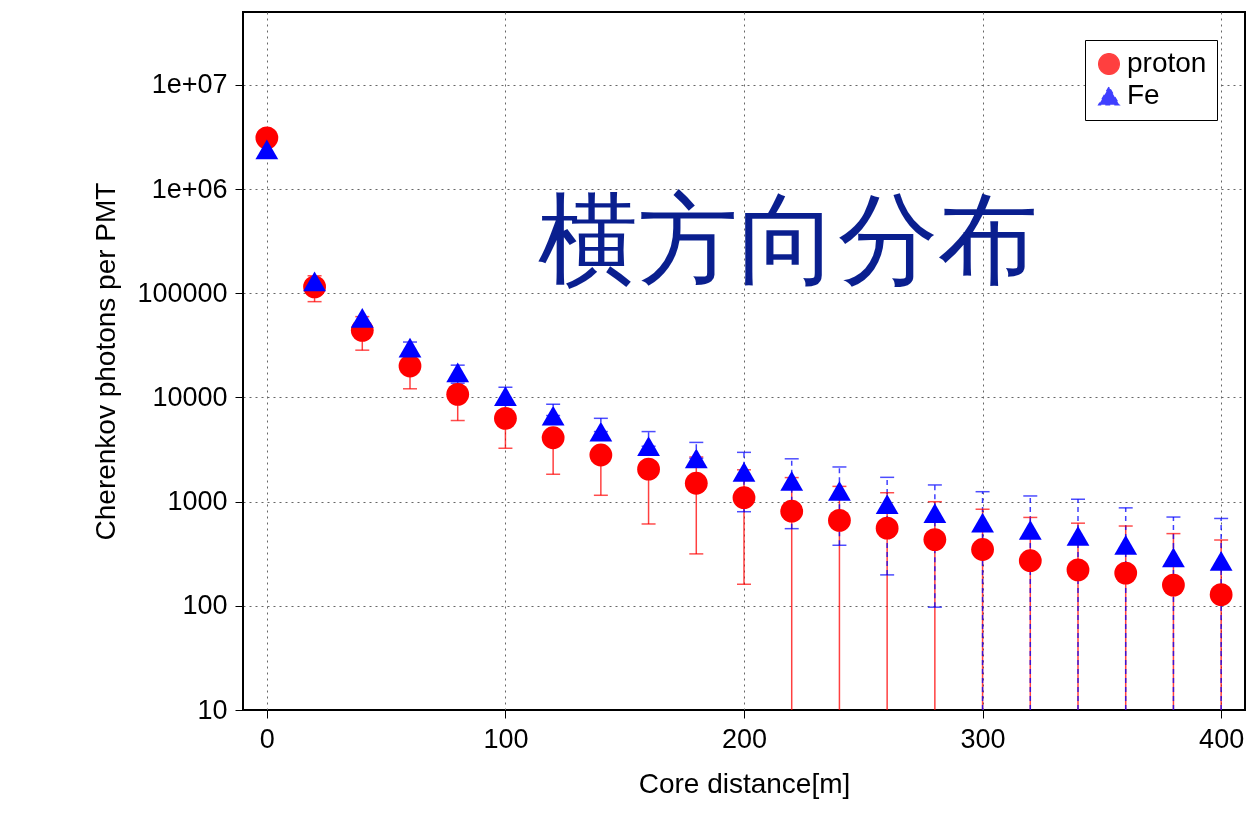 The height and width of the screenshot is (821, 1254). I want to click on x-tick-label: 400, so click(1222, 738).